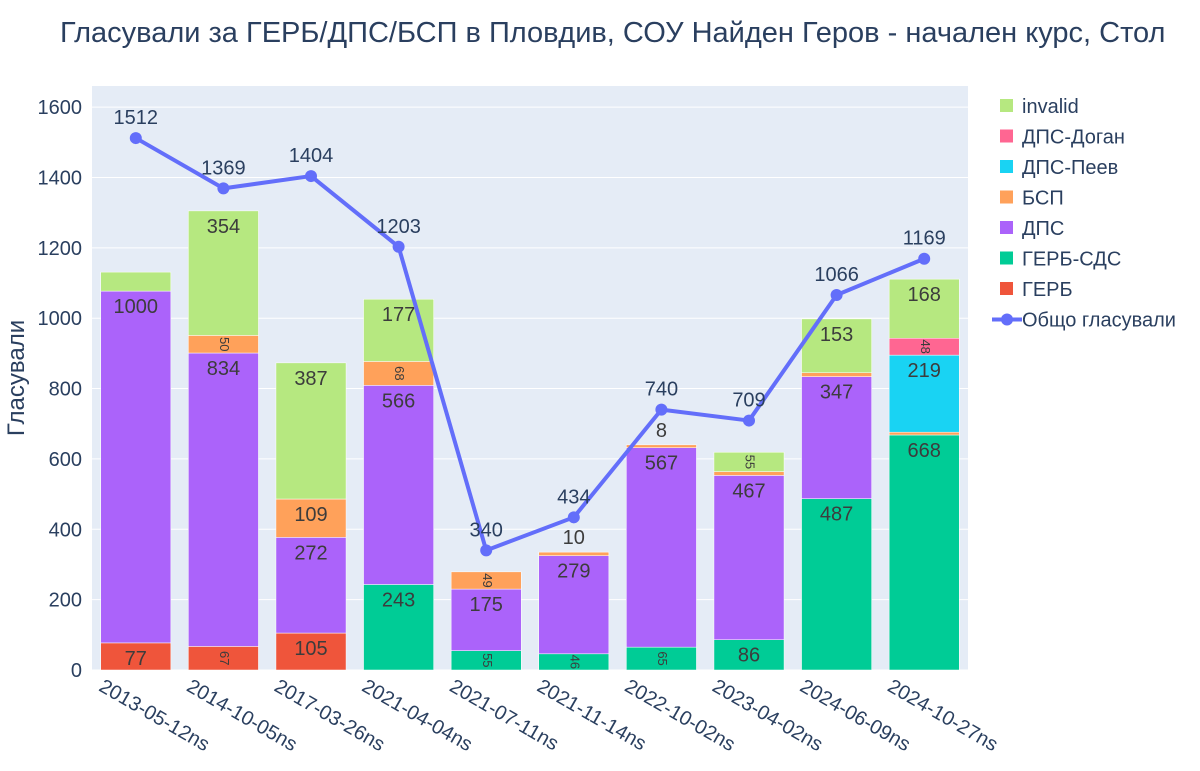  I want to click on legend-marker, so click(1007, 319).